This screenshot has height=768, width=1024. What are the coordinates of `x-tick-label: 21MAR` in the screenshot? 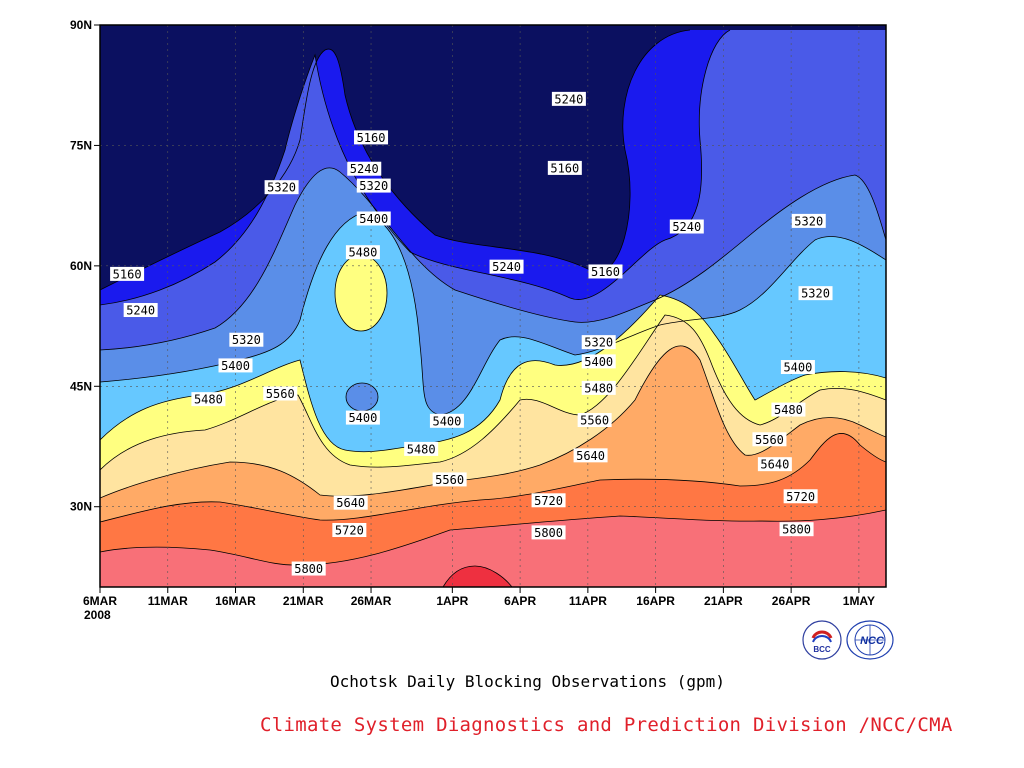 It's located at (303, 601).